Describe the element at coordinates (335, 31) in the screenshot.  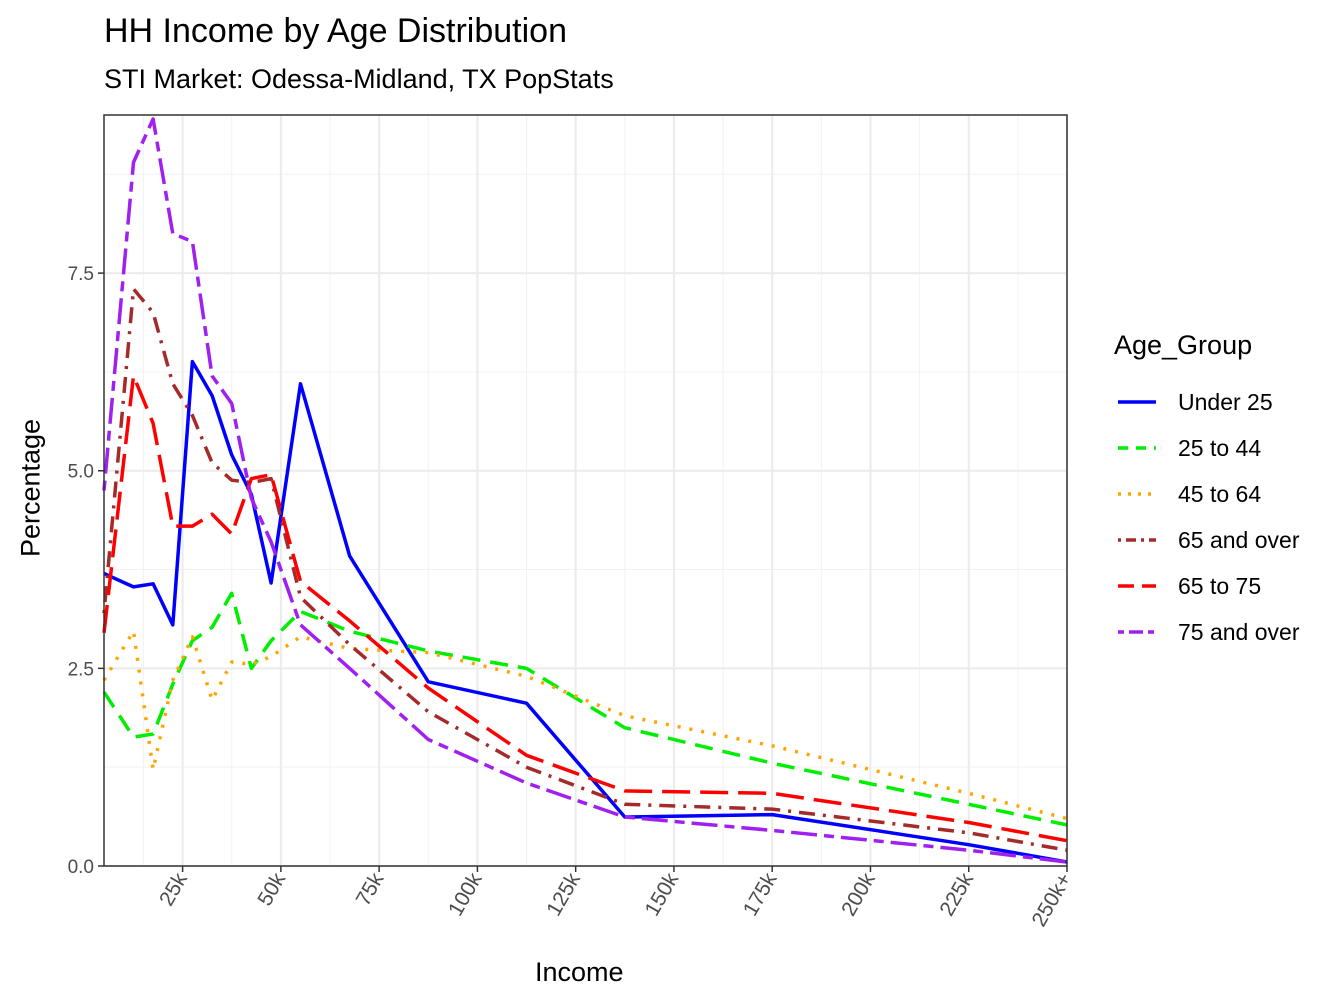
I see `chart-title: HH Income by Age Distribution` at that location.